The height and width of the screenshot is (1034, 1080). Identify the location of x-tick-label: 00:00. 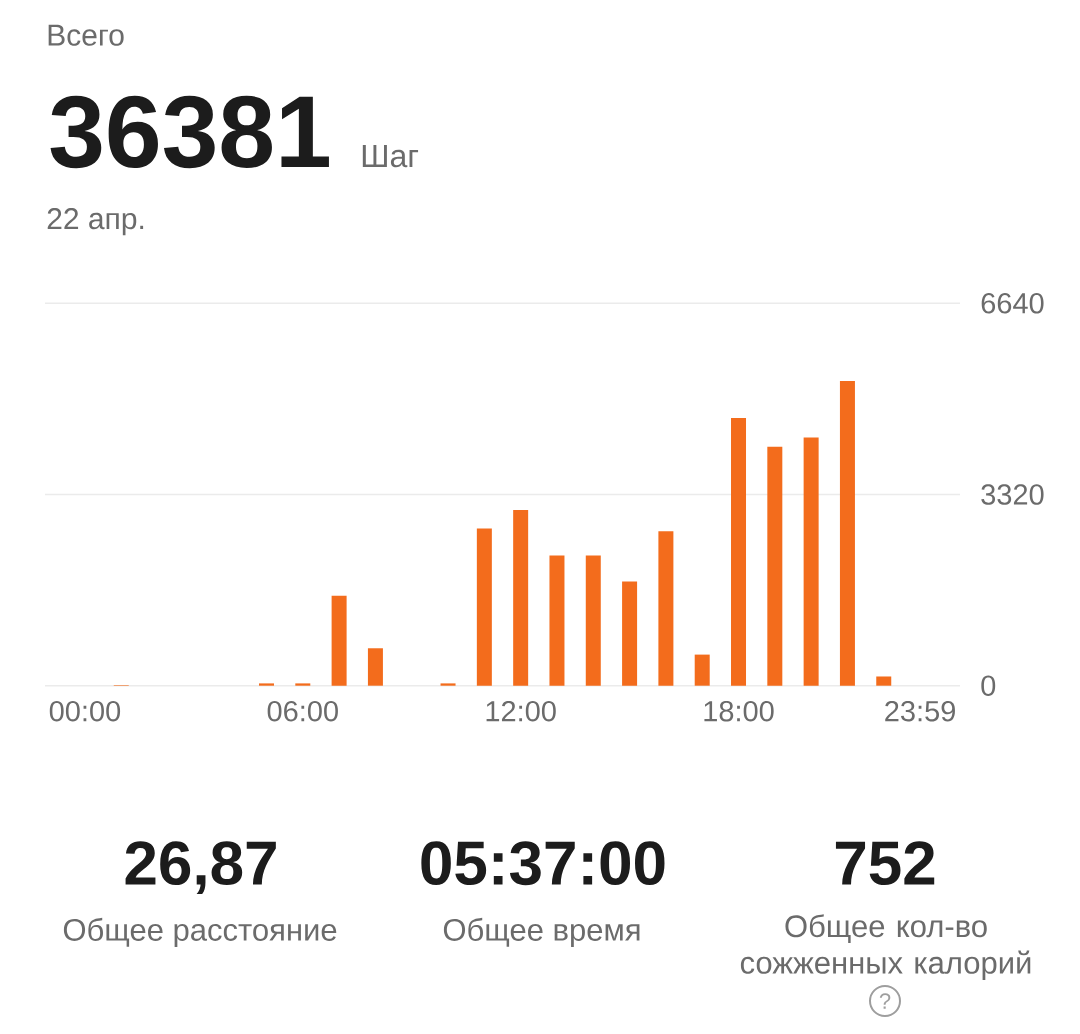
(85, 711).